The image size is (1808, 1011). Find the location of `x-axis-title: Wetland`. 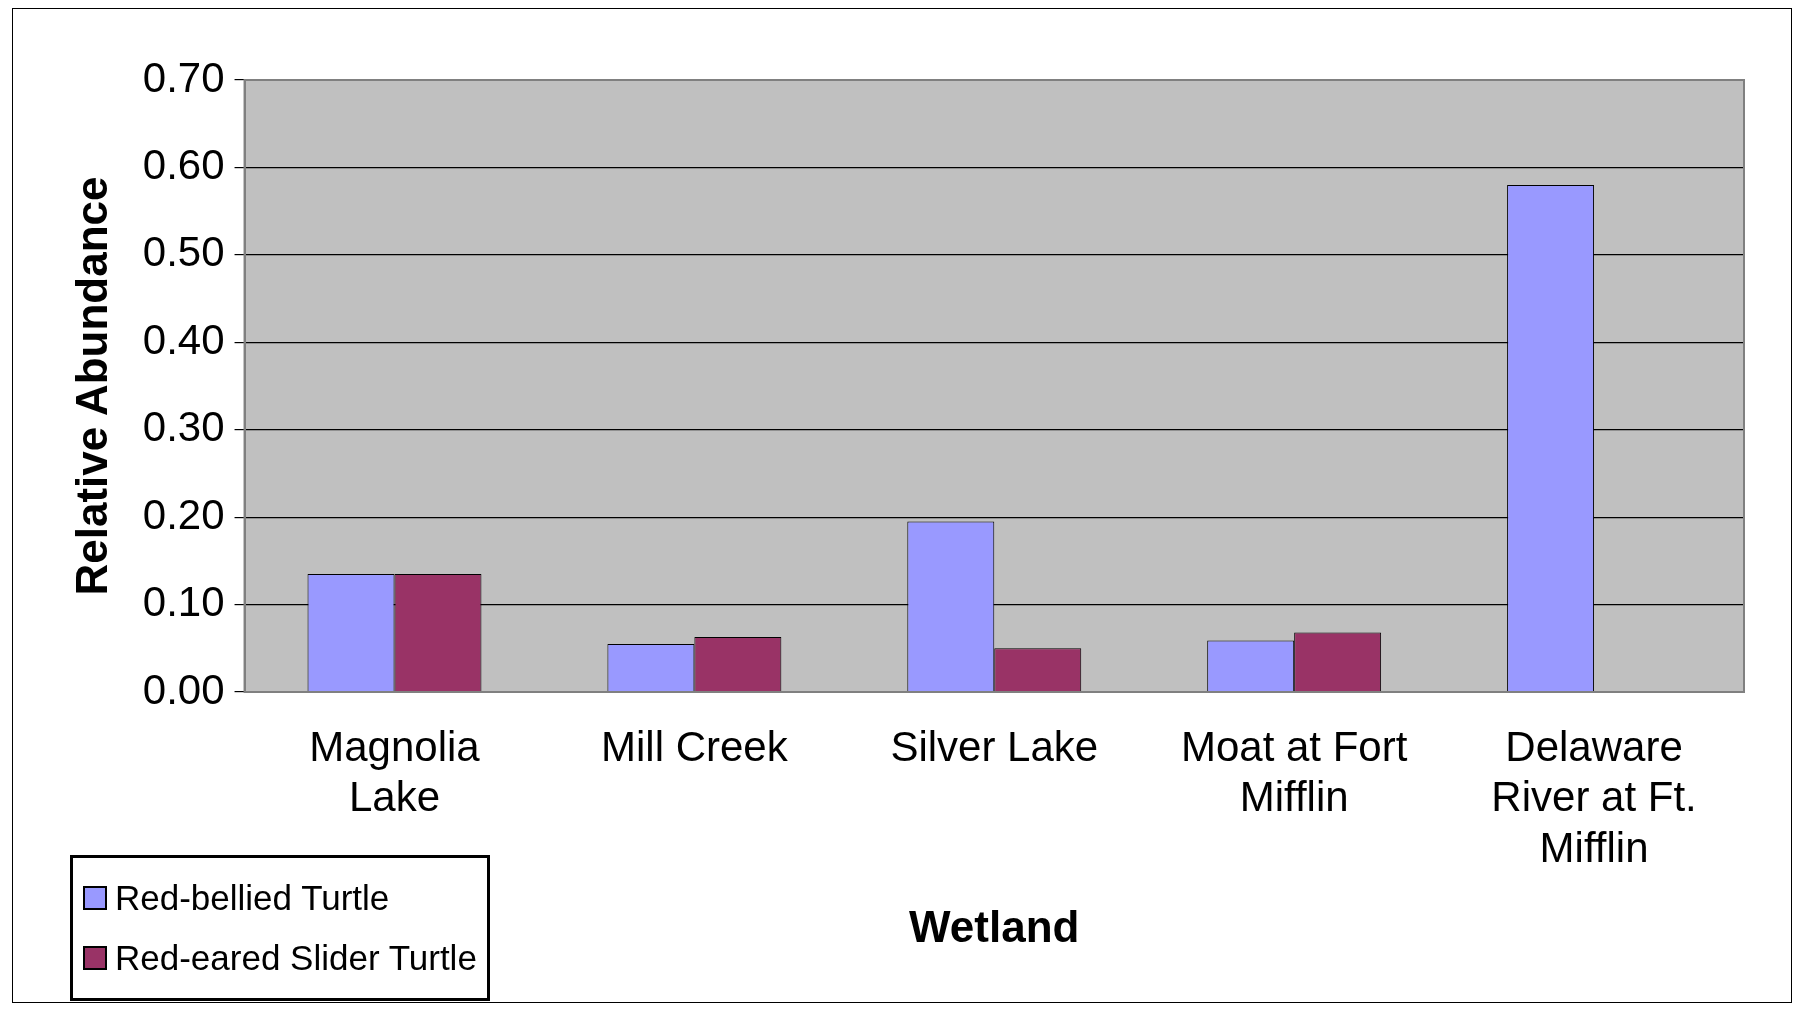

x-axis-title: Wetland is located at coordinates (994, 926).